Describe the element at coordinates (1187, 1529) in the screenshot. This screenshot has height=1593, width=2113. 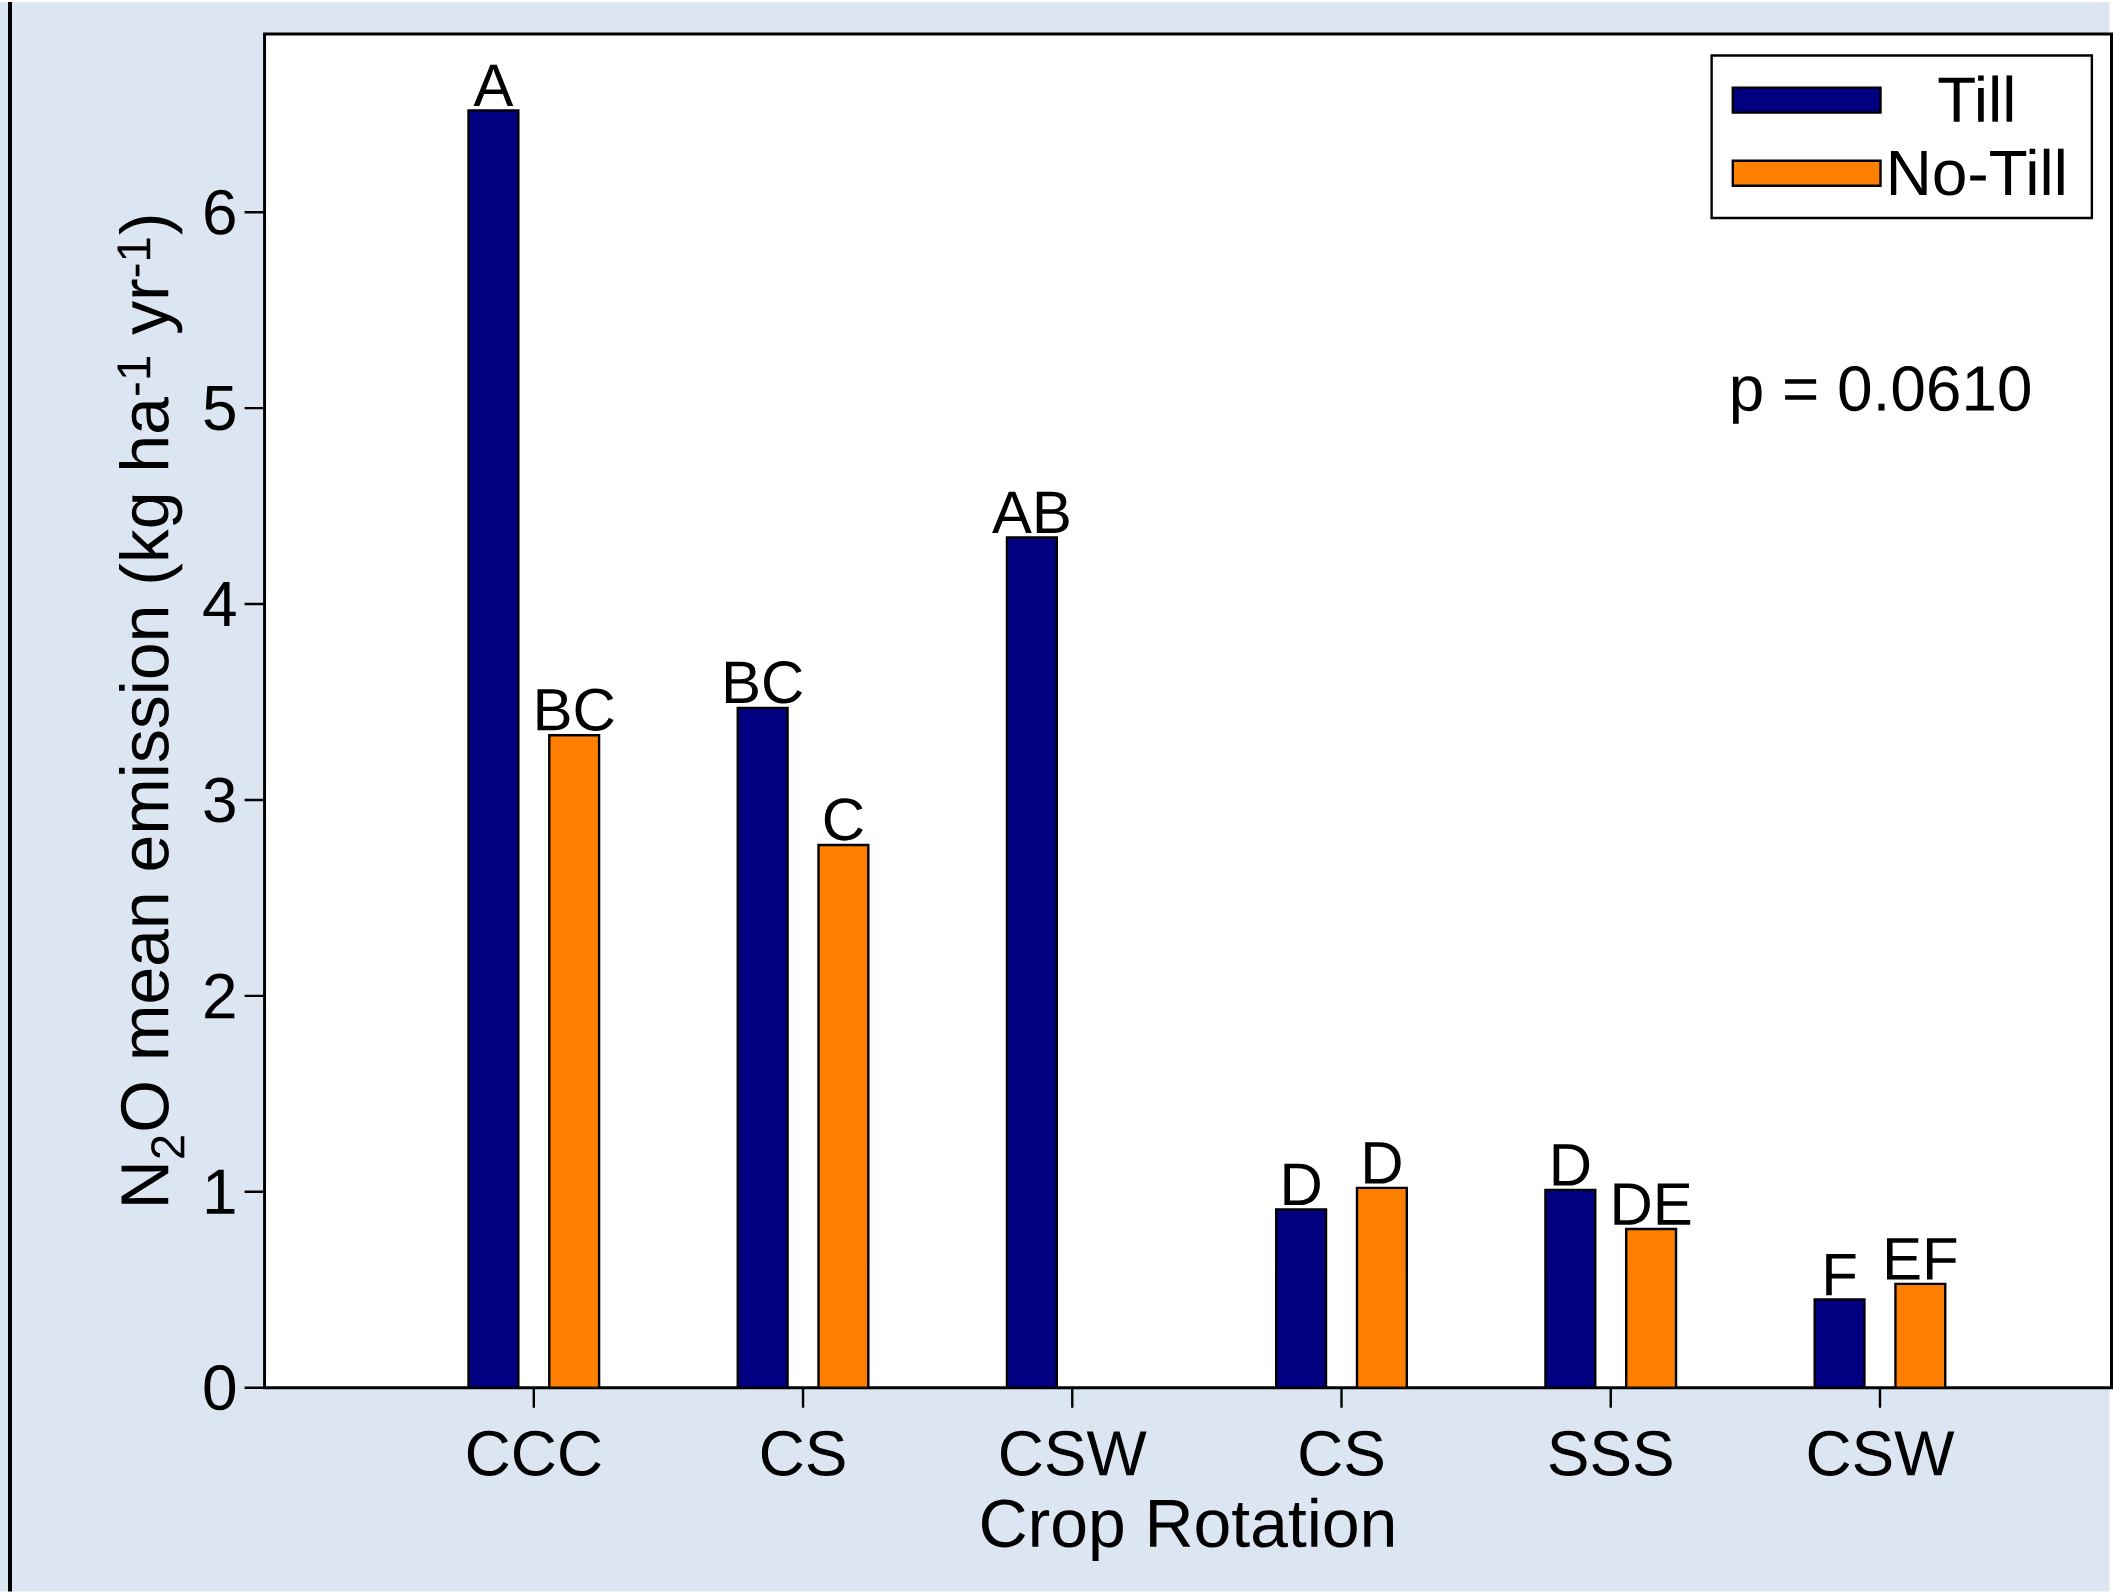
I see `x-axis-title: Crop Rotation` at that location.